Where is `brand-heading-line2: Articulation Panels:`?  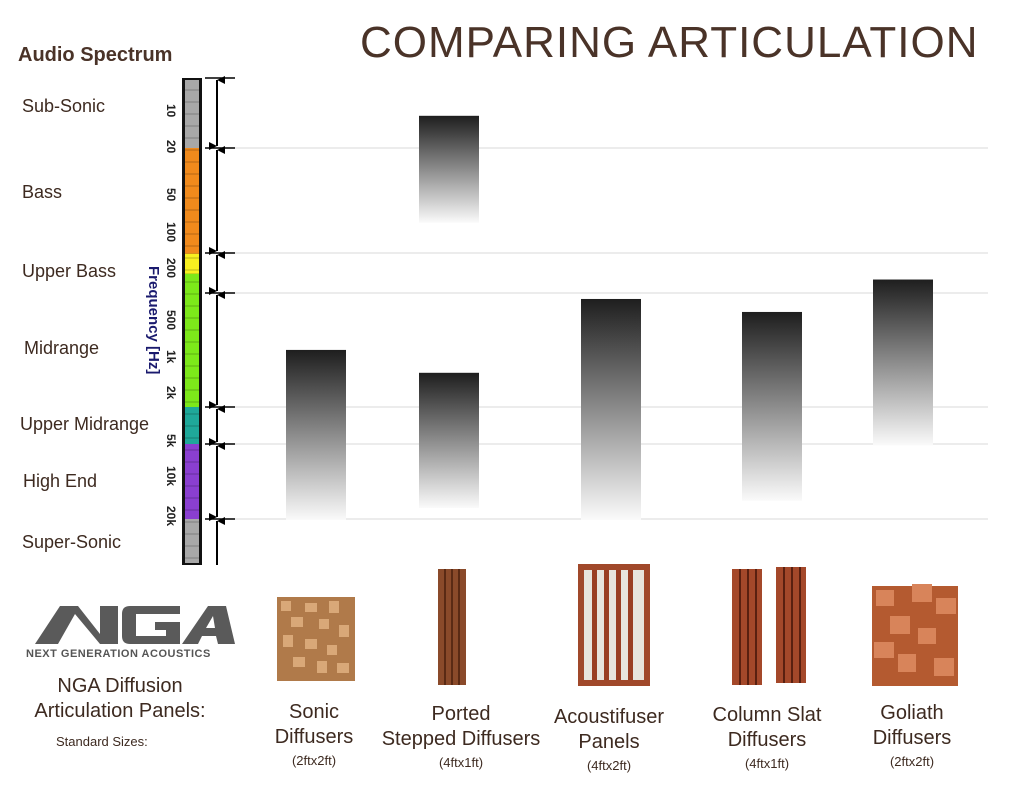 brand-heading-line2: Articulation Panels: is located at coordinates (120, 711).